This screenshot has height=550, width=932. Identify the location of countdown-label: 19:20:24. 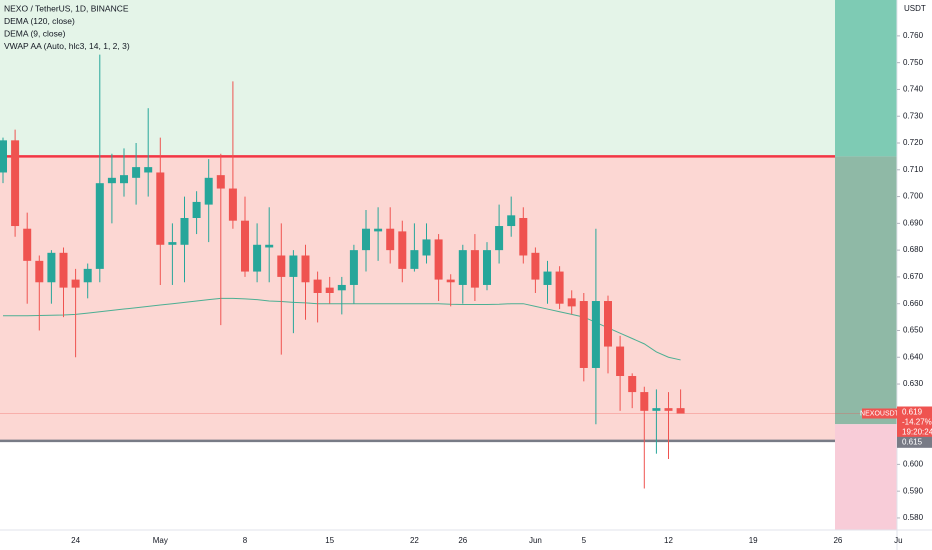
(917, 432).